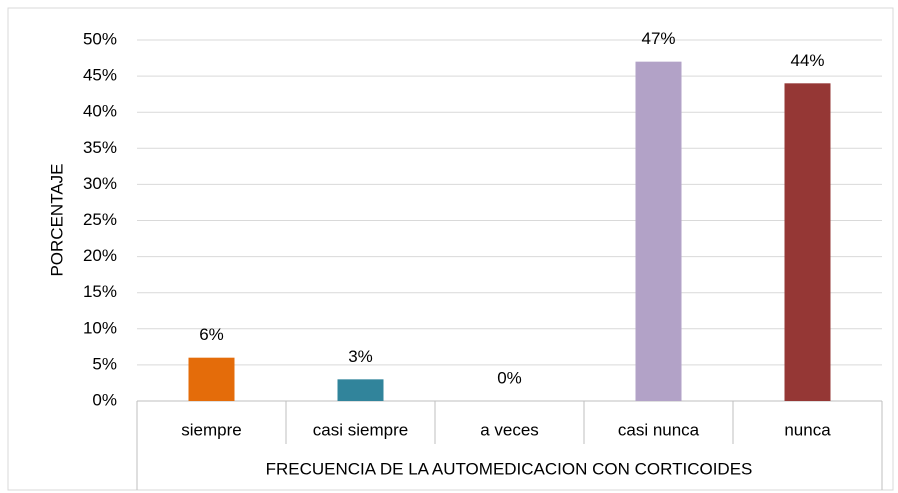  I want to click on y-tick-label: 35%, so click(100, 147).